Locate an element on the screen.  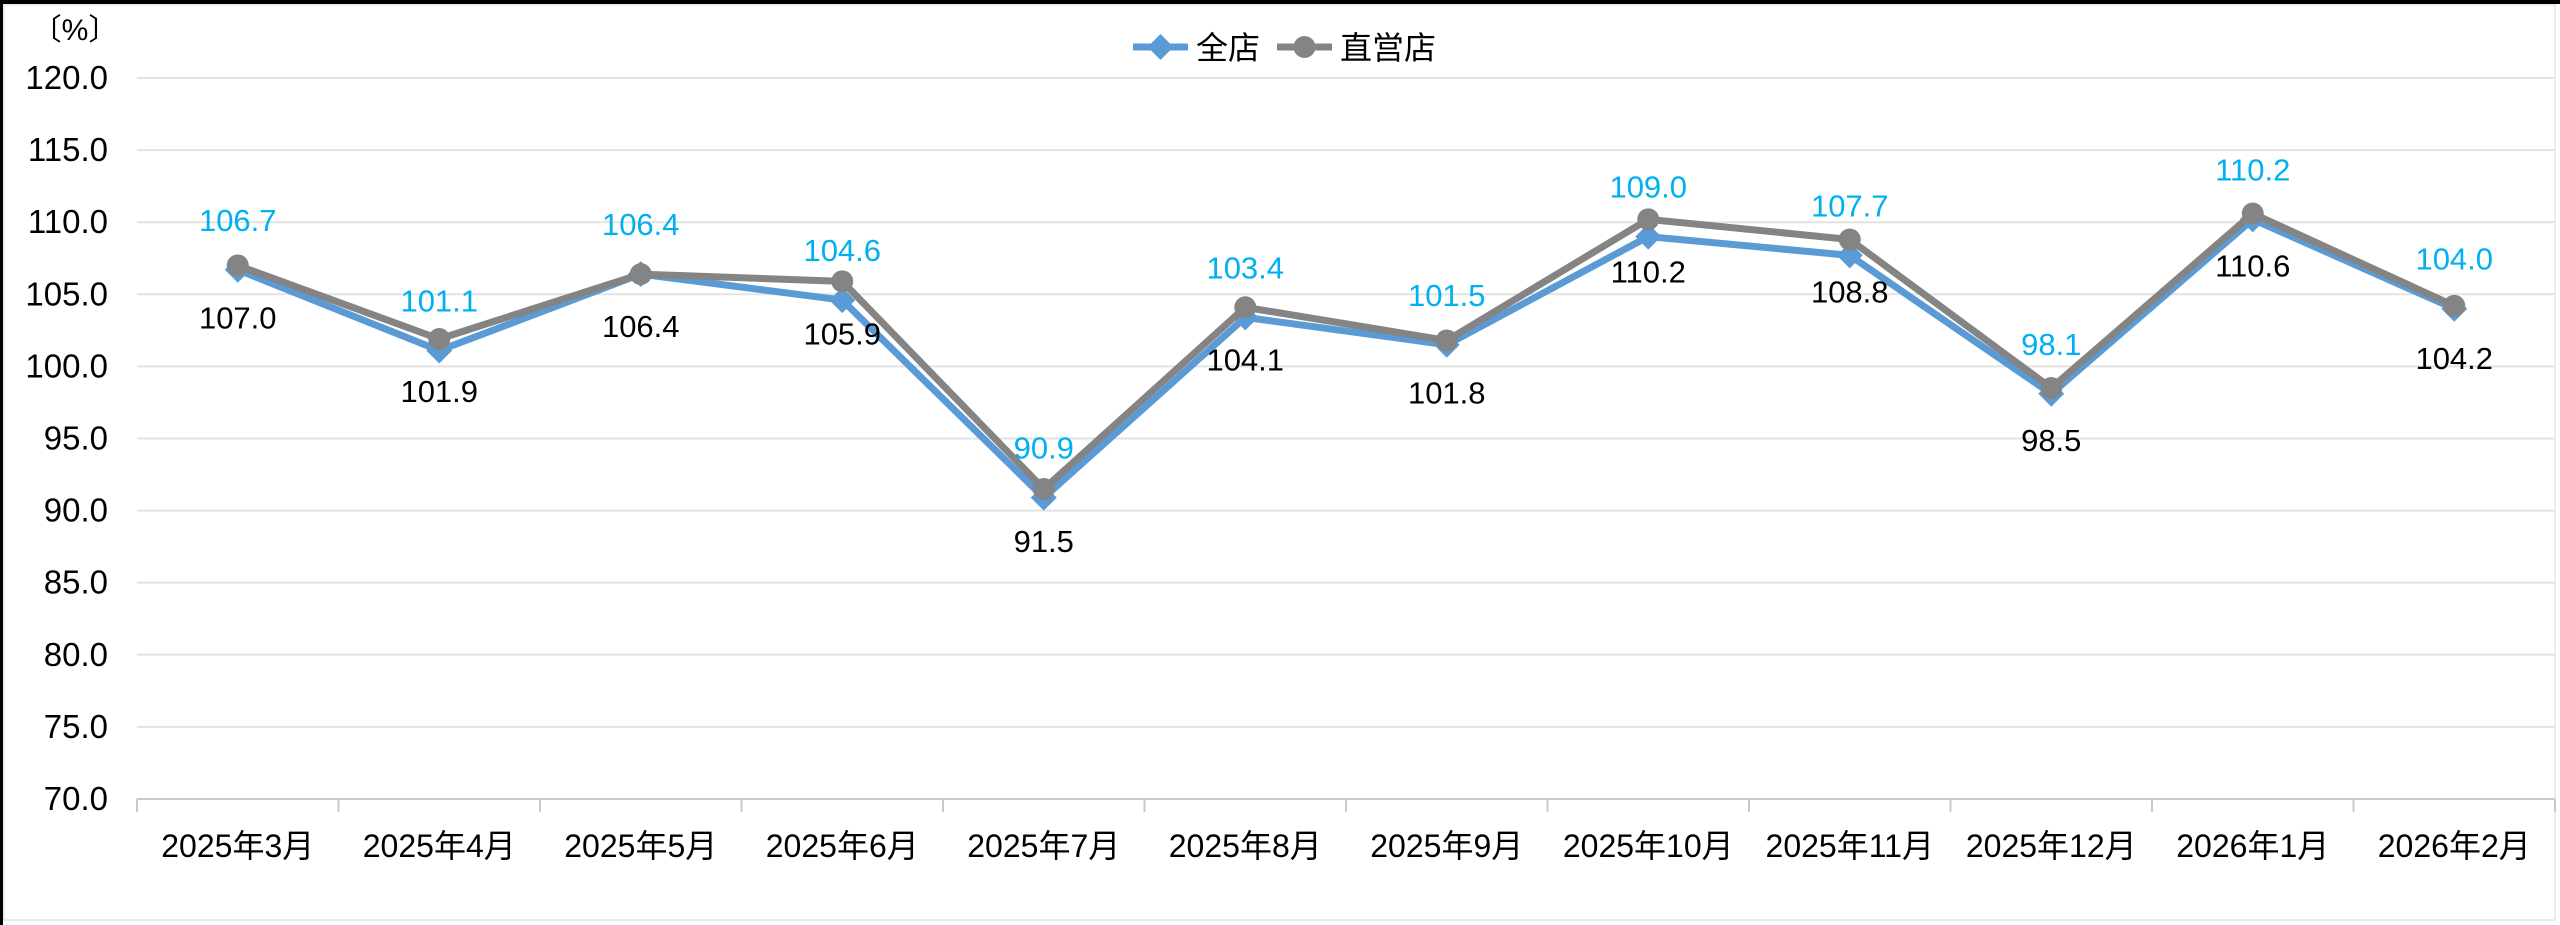
data-label: 101.1 is located at coordinates (439, 301).